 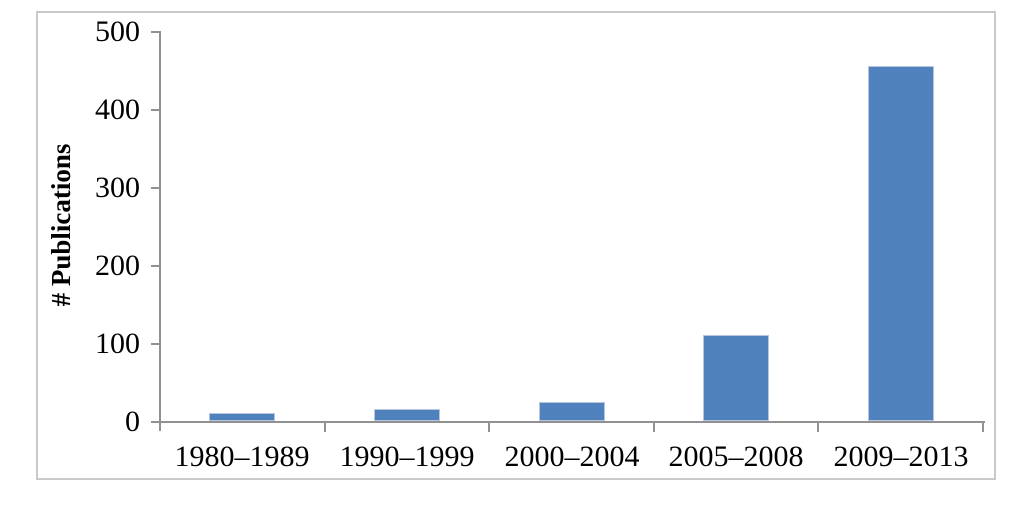 What do you see at coordinates (117, 109) in the screenshot?
I see `y-tick-label: 400` at bounding box center [117, 109].